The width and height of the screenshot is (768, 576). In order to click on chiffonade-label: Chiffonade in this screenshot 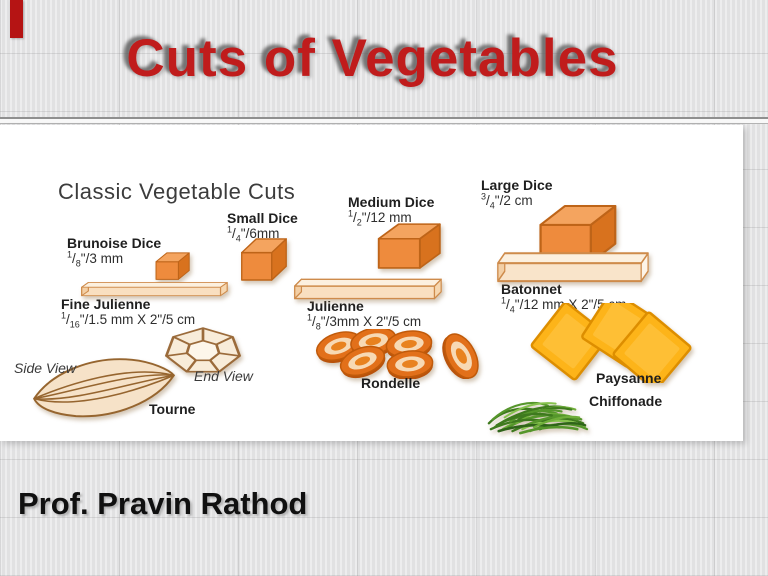, I will do `click(626, 401)`.